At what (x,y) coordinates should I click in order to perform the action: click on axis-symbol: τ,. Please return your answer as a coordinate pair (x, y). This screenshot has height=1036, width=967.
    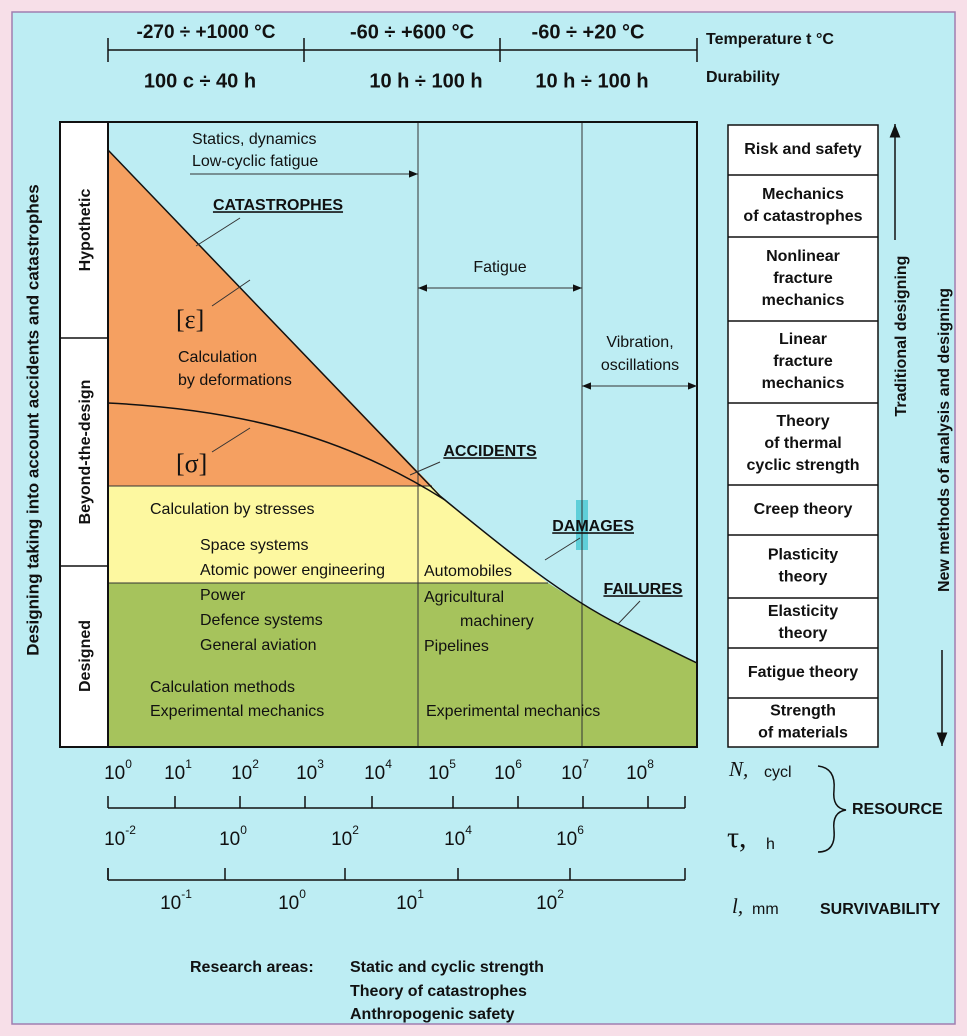
    Looking at the image, I should click on (737, 837).